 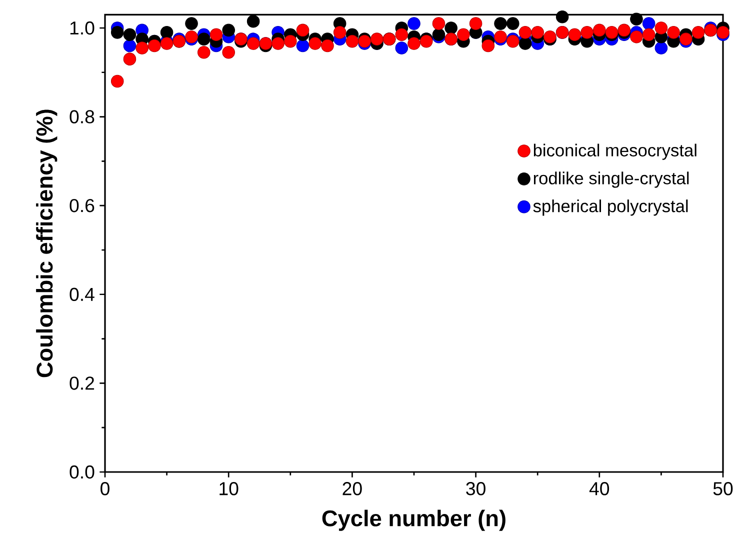 I want to click on y-tick-label: 0.2, so click(x=82, y=383).